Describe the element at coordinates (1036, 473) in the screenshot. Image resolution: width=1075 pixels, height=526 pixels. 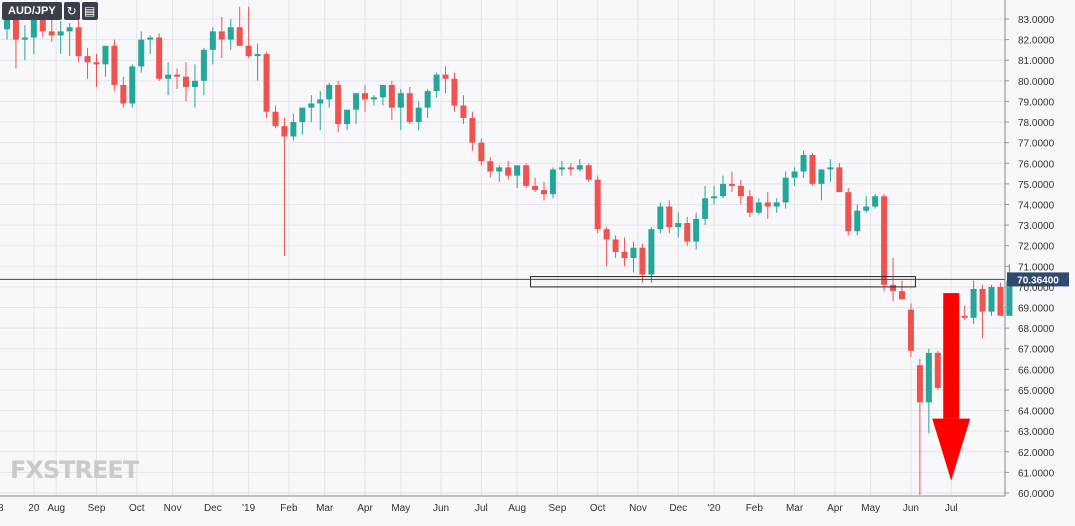
I see `y-tick-label: 61.0000` at that location.